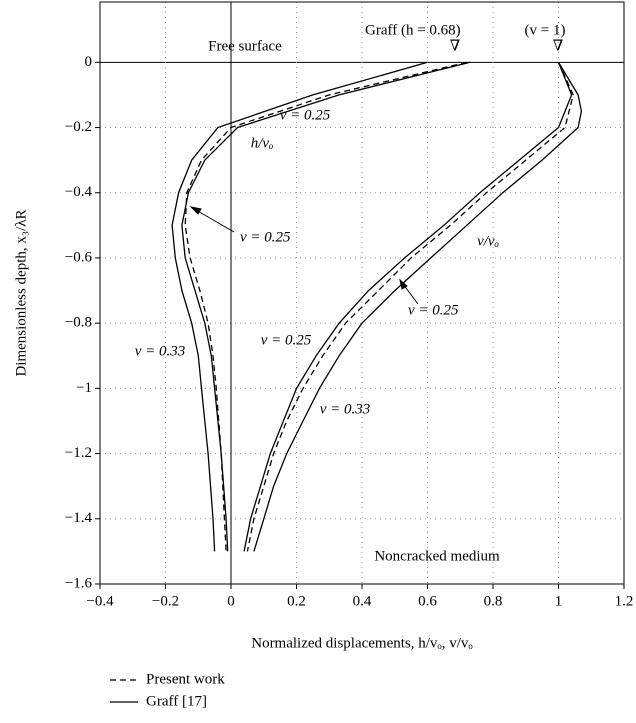 The image size is (636, 723). Describe the element at coordinates (84, 388) in the screenshot. I see `y-tick-label: −1` at that location.